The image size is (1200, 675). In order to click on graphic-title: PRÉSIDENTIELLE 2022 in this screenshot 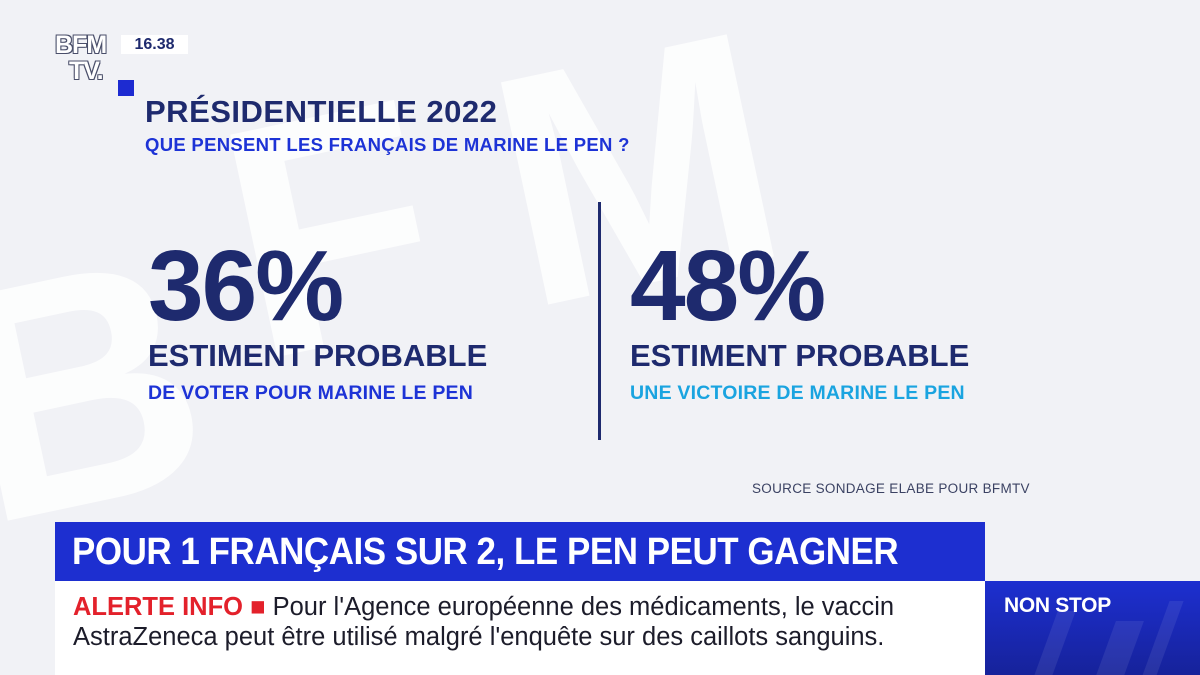, I will do `click(321, 111)`.